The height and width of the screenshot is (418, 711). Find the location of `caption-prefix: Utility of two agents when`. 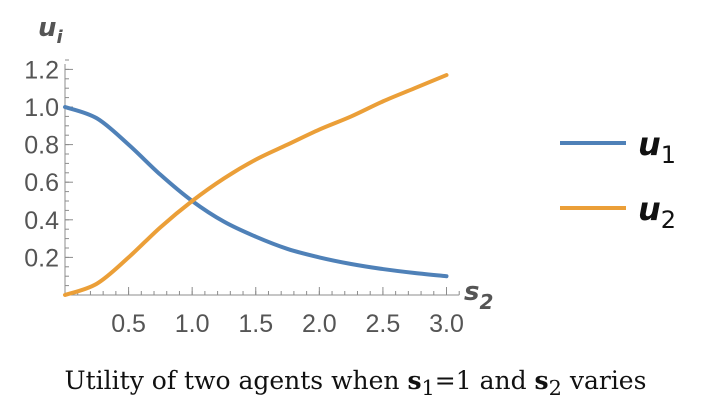

caption-prefix: Utility of two agents when is located at coordinates (236, 380).